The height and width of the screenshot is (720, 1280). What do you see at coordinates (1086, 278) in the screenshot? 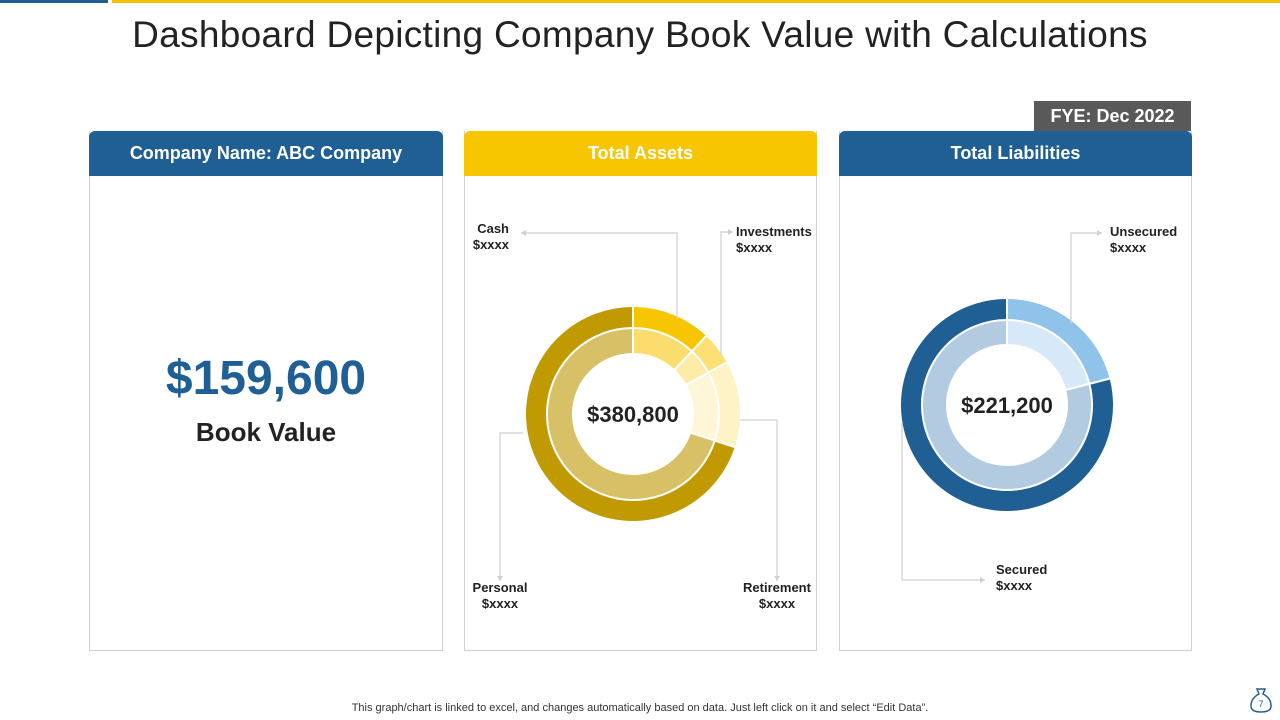
I see `unsecured-leader-line` at bounding box center [1086, 278].